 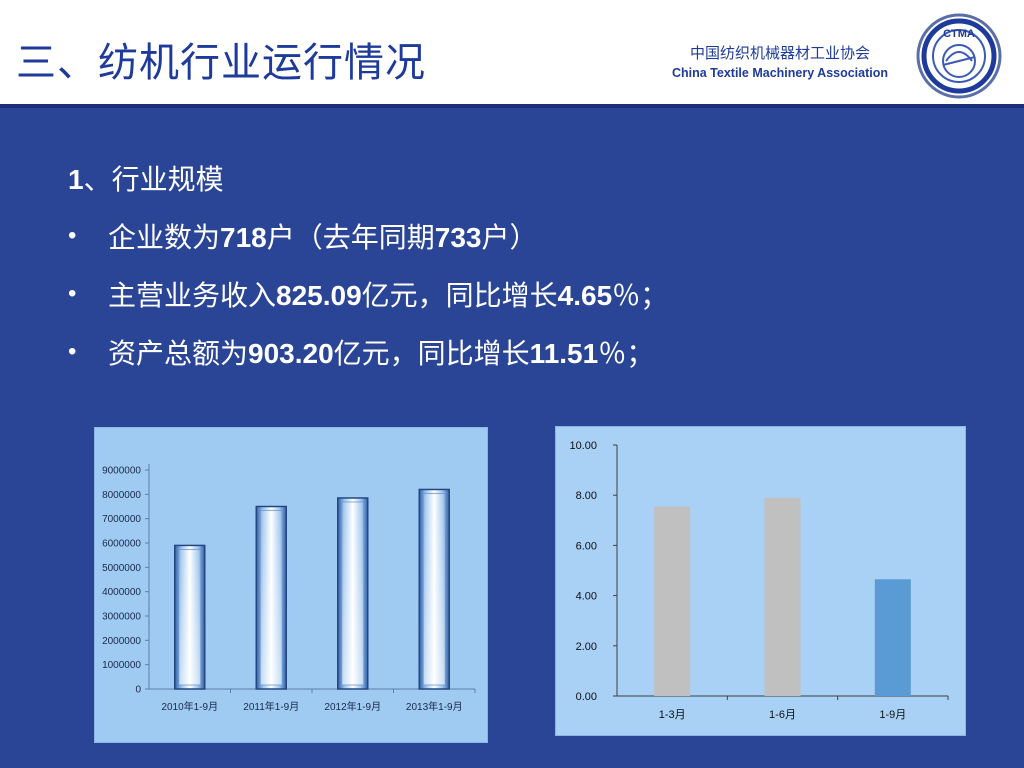 I want to click on logo-text: CTMA, so click(x=959, y=34).